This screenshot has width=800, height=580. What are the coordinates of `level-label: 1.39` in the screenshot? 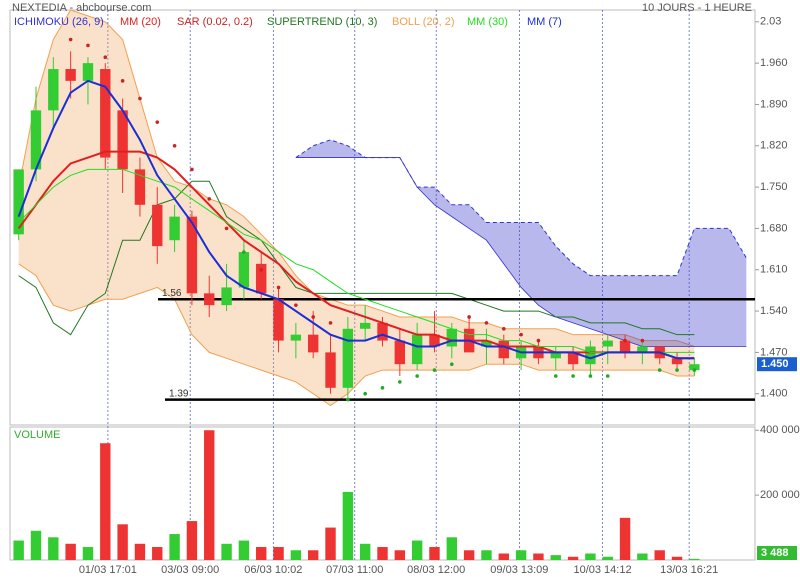 It's located at (179, 393).